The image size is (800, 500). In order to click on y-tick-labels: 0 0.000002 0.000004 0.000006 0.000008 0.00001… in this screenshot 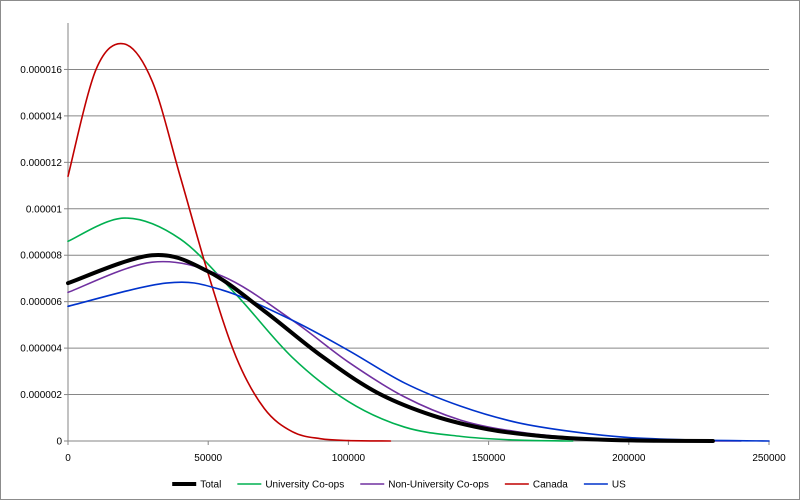, I will do `click(41, 256)`.